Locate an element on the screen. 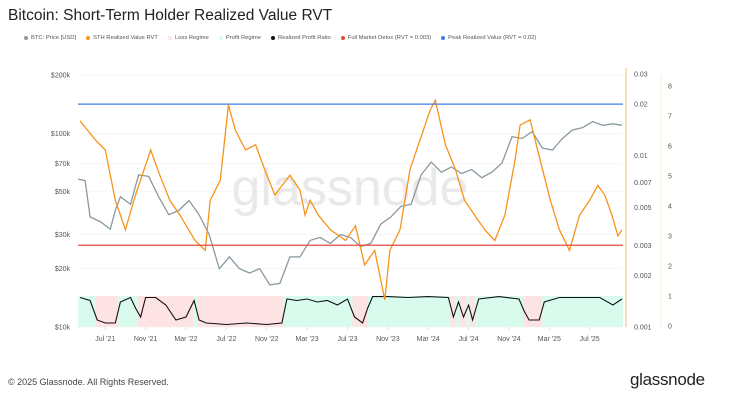 The width and height of the screenshot is (750, 408). ratio-tick-label: 3 is located at coordinates (670, 237).